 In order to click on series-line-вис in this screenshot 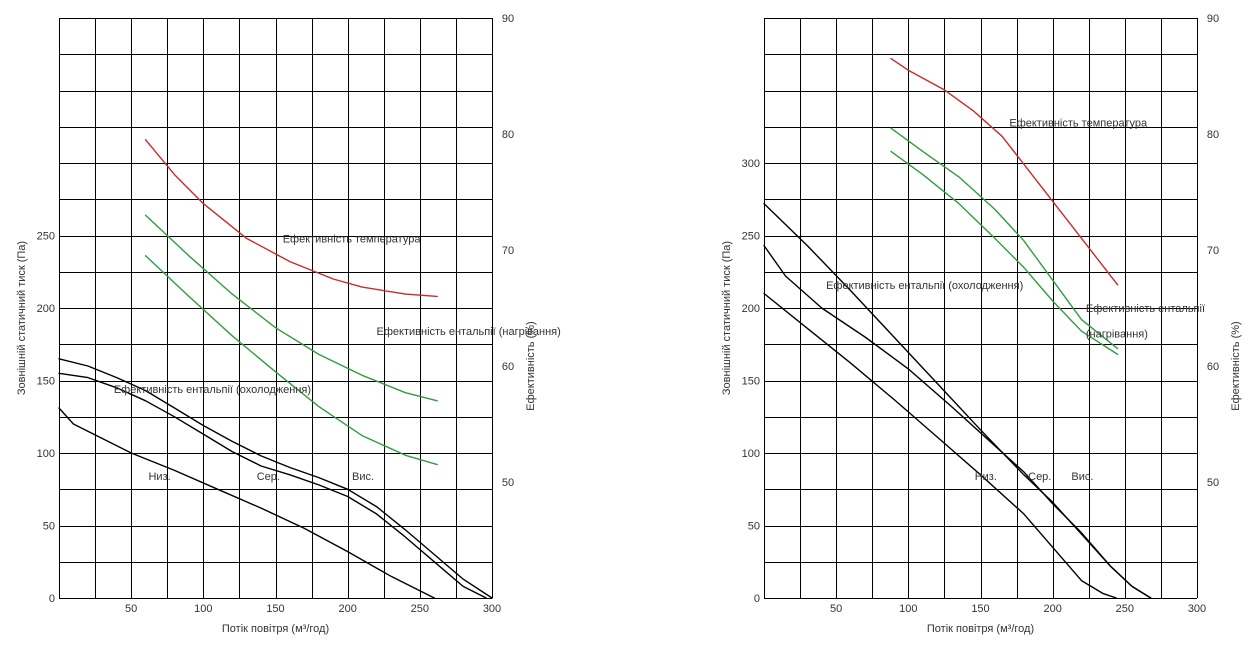, I will do `click(275, 478)`.